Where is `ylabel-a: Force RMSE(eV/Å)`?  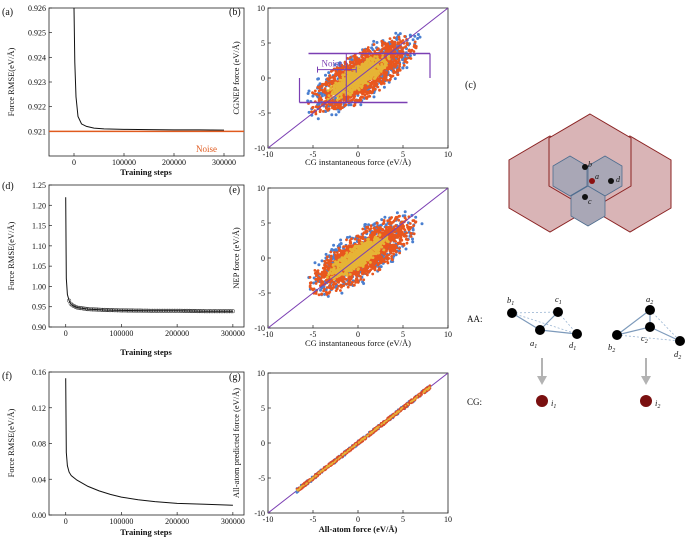 ylabel-a: Force RMSE(eV/Å) is located at coordinates (11, 81).